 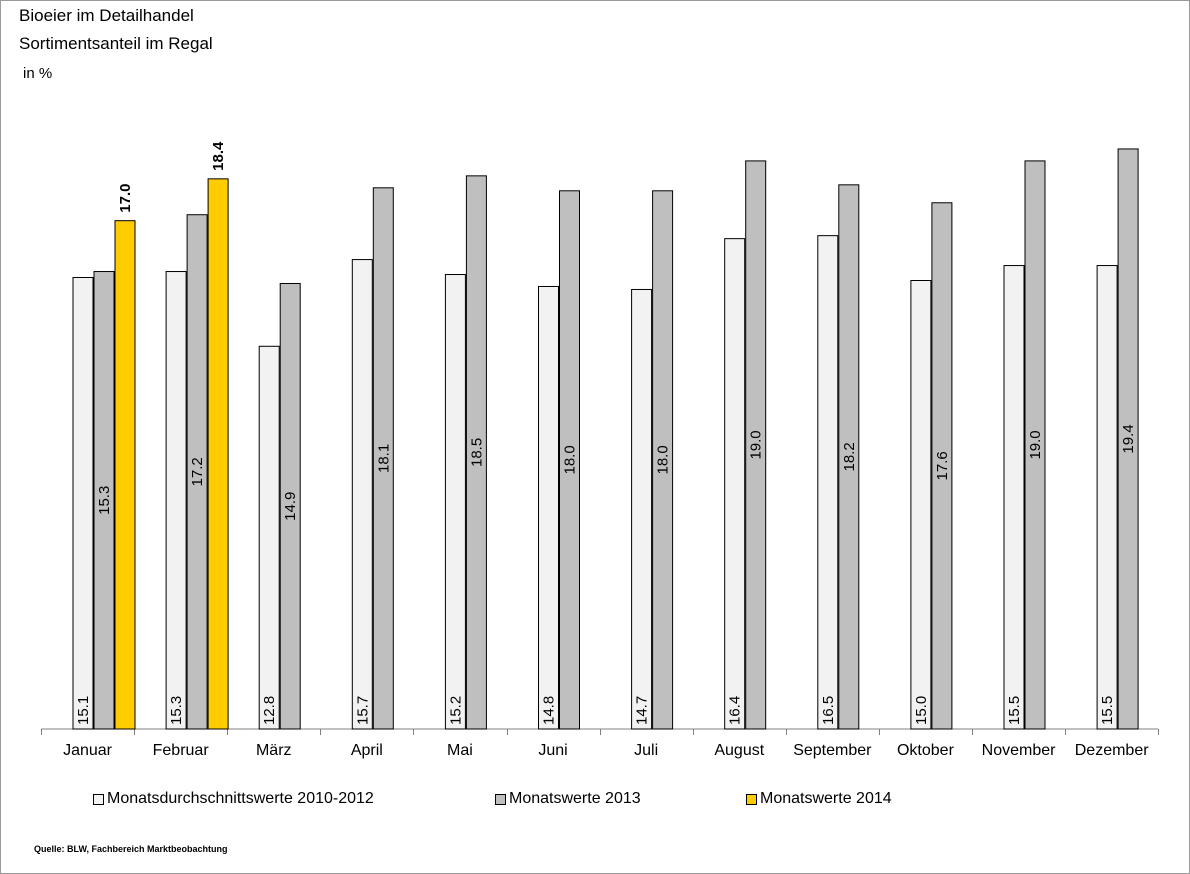 I want to click on data-label: 17.0, so click(x=125, y=197).